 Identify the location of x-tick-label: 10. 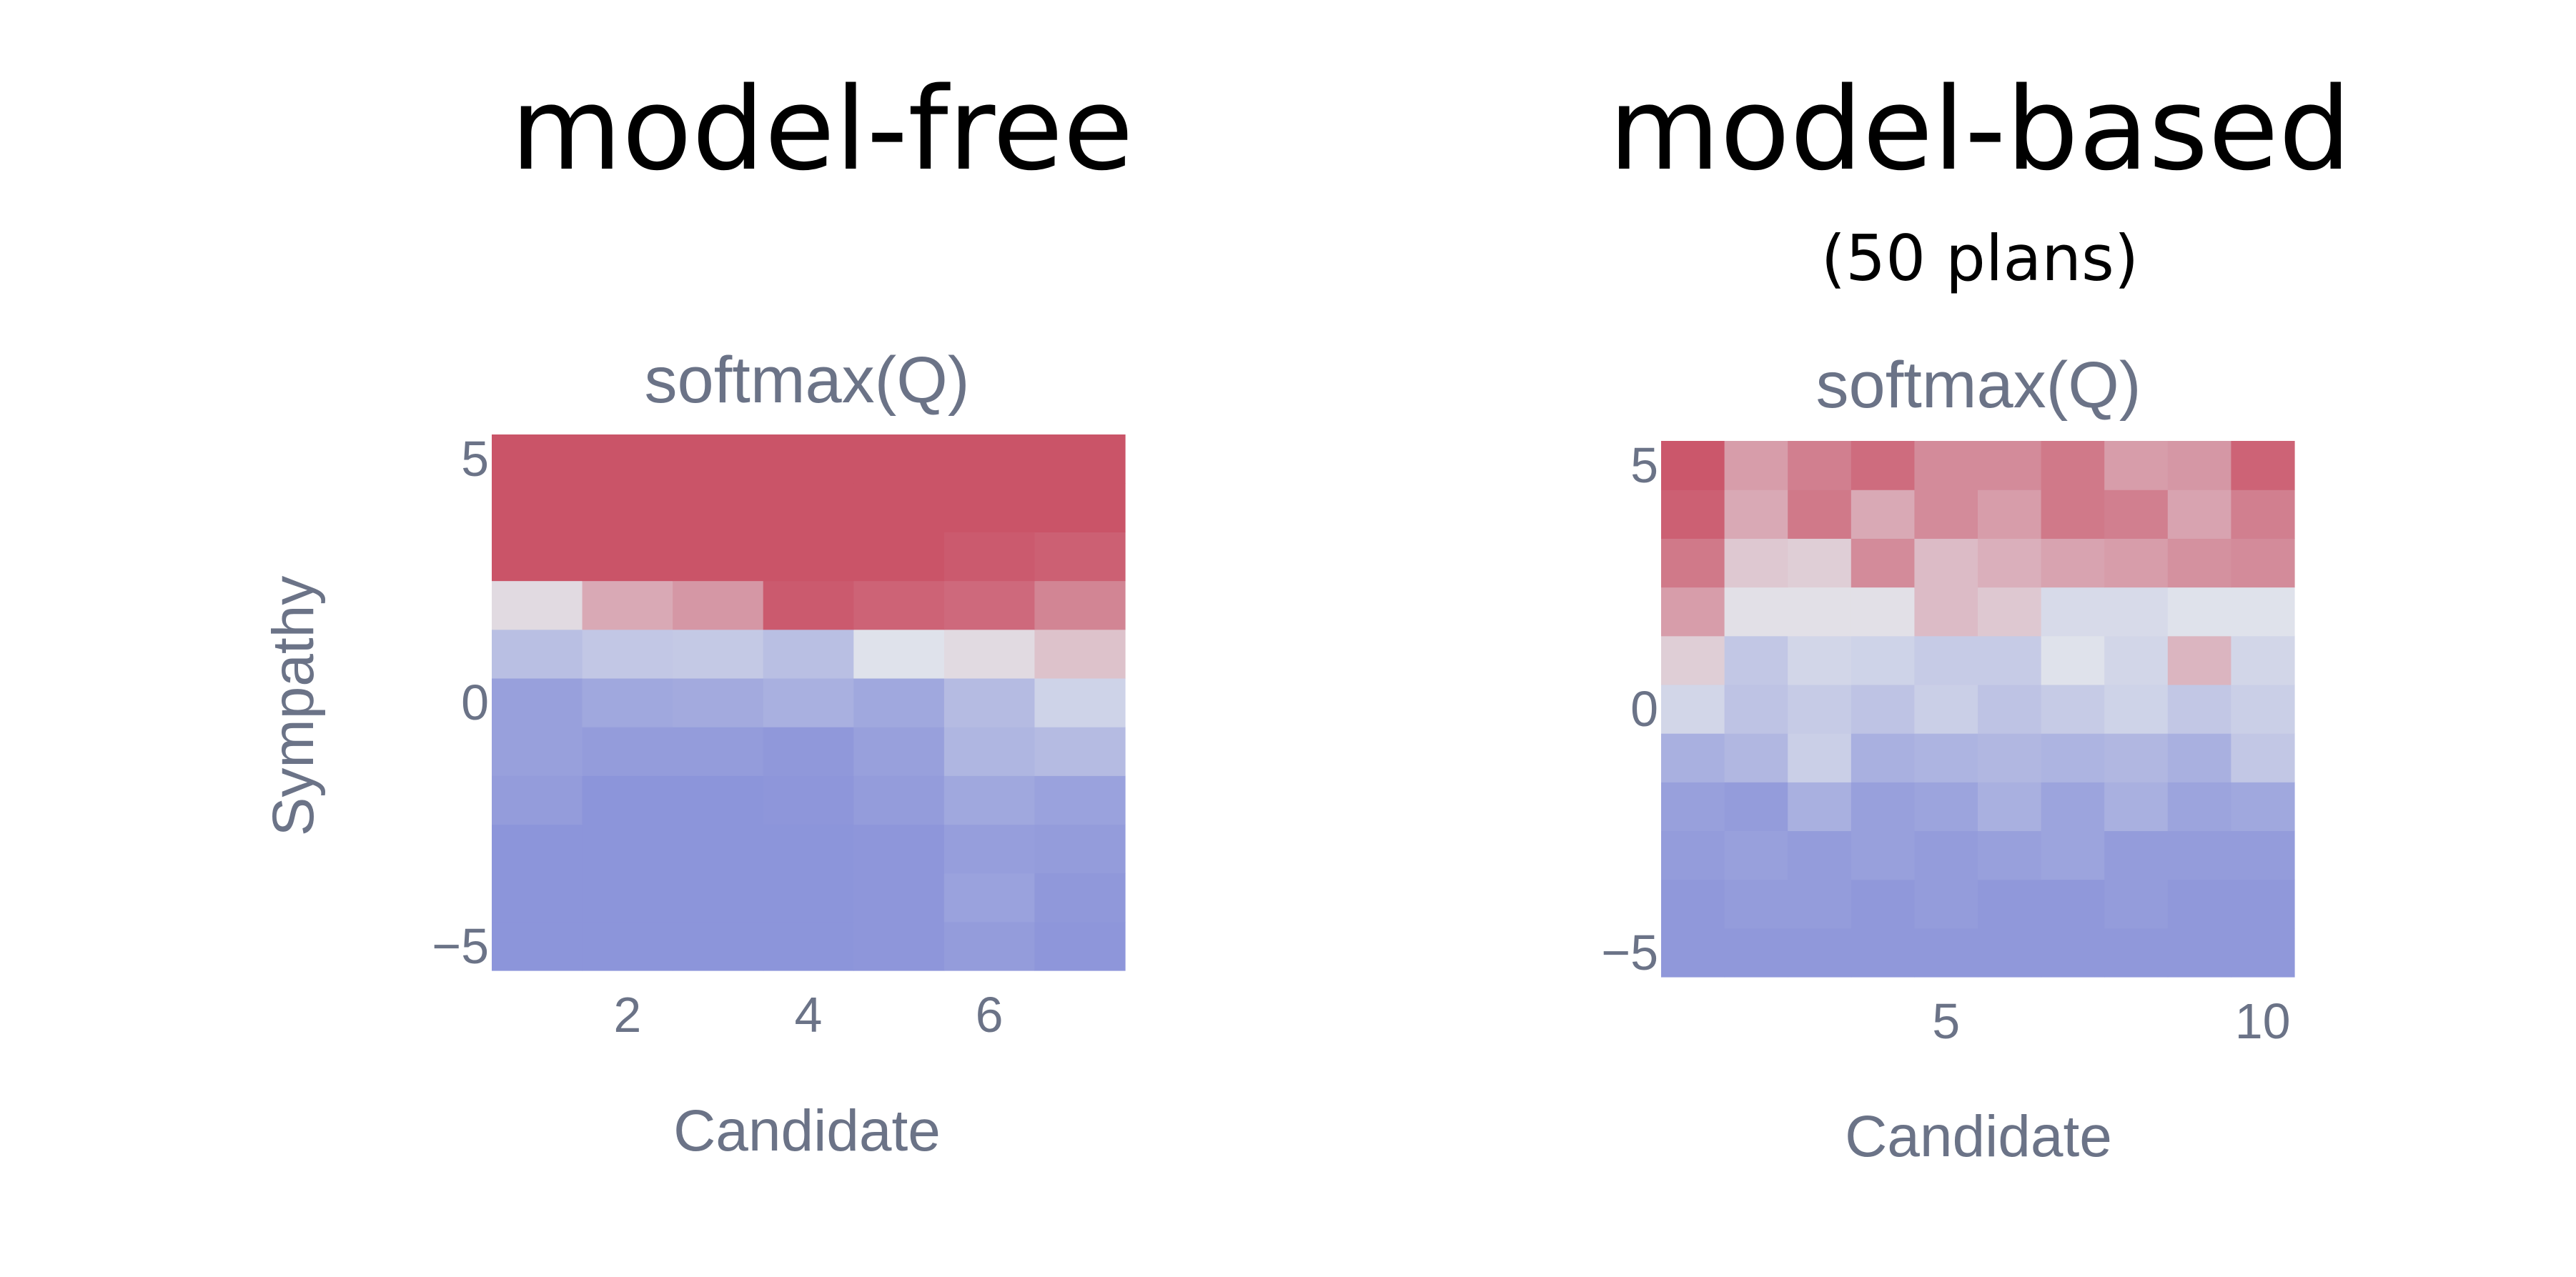
(2263, 1021).